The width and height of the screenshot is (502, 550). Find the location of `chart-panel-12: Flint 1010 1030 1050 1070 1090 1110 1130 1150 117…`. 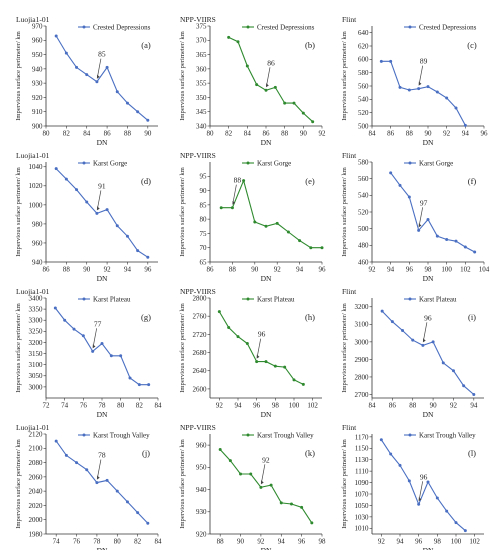

chart-panel-12: Flint 1010 1030 1050 1070 1090 1110 1130 1150 117… is located at coordinates (412, 486).